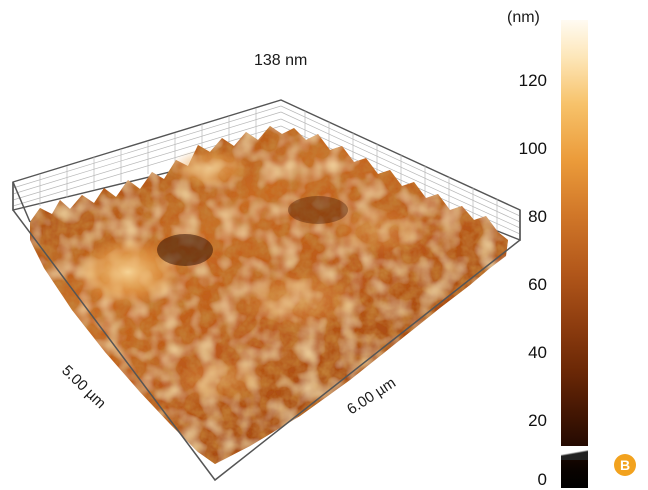 This screenshot has height=490, width=648. I want to click on colorbar-zero-marker, so click(574, 453).